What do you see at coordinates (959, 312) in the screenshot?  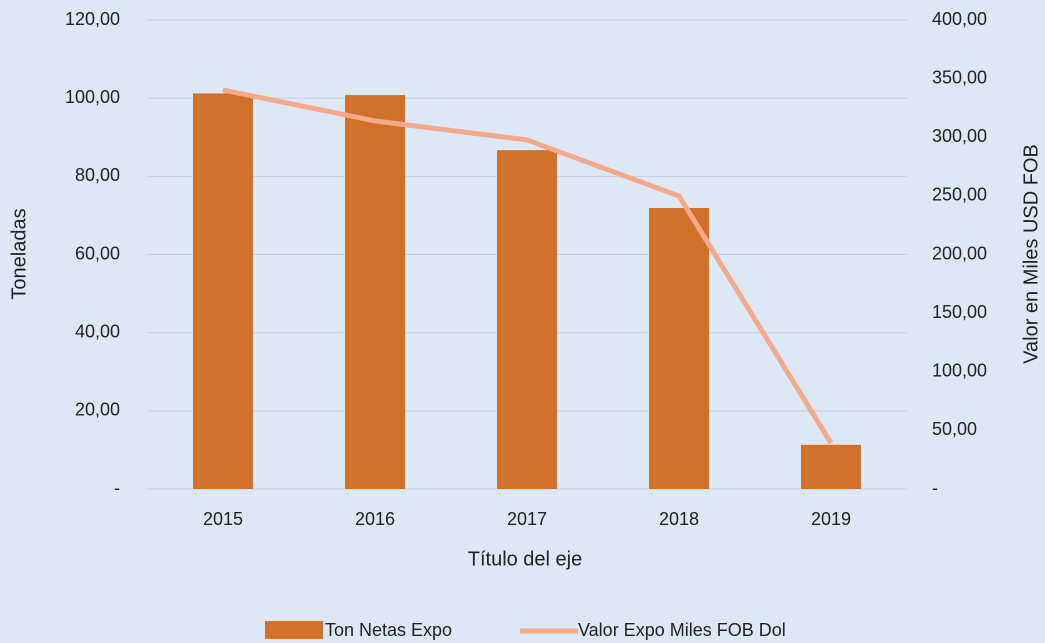 I see `y2-tick-label: 150,00` at bounding box center [959, 312].